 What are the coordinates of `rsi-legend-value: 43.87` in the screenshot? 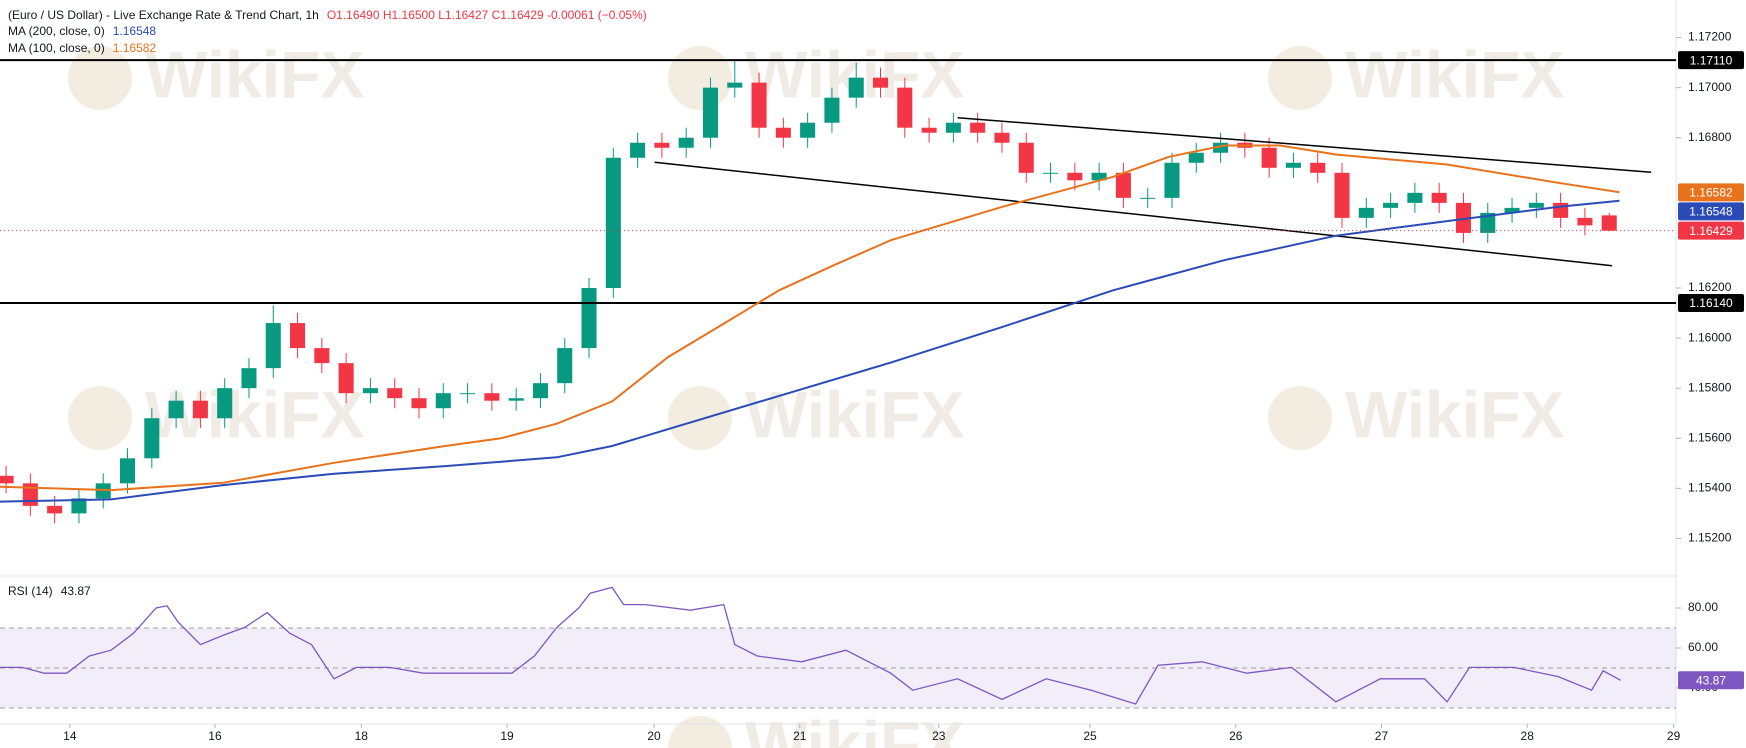 It's located at (76, 591).